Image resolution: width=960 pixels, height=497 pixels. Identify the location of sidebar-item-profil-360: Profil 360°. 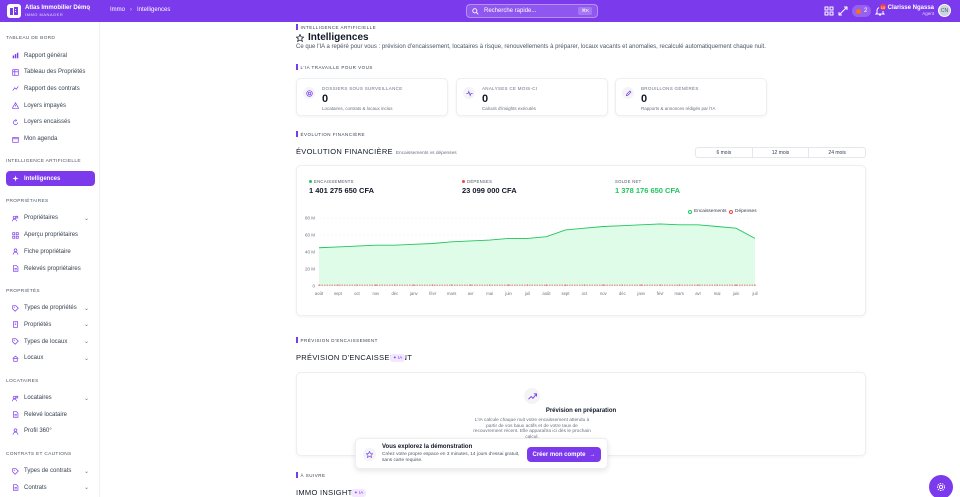
(50, 431).